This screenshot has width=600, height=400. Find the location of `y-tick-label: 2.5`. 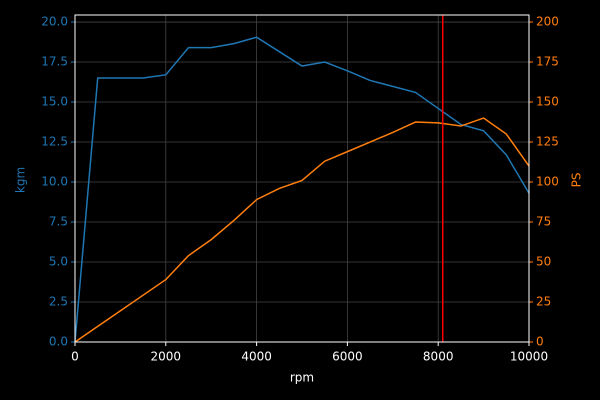

y-tick-label: 2.5 is located at coordinates (58, 302).